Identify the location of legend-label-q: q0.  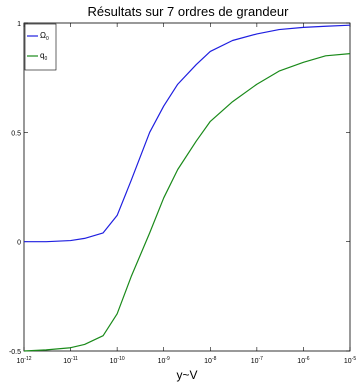
(43, 56).